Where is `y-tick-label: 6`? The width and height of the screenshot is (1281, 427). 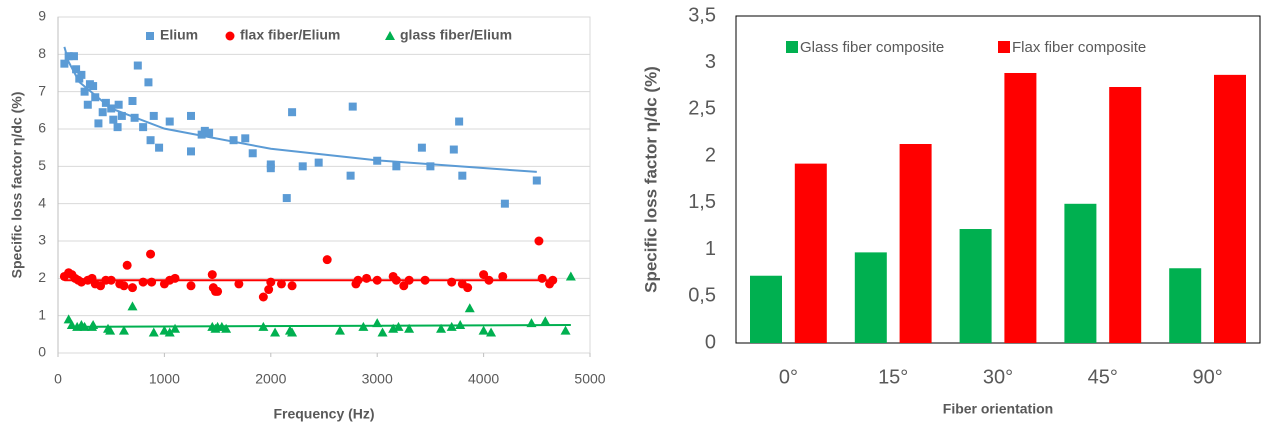 y-tick-label: 6 is located at coordinates (42, 128).